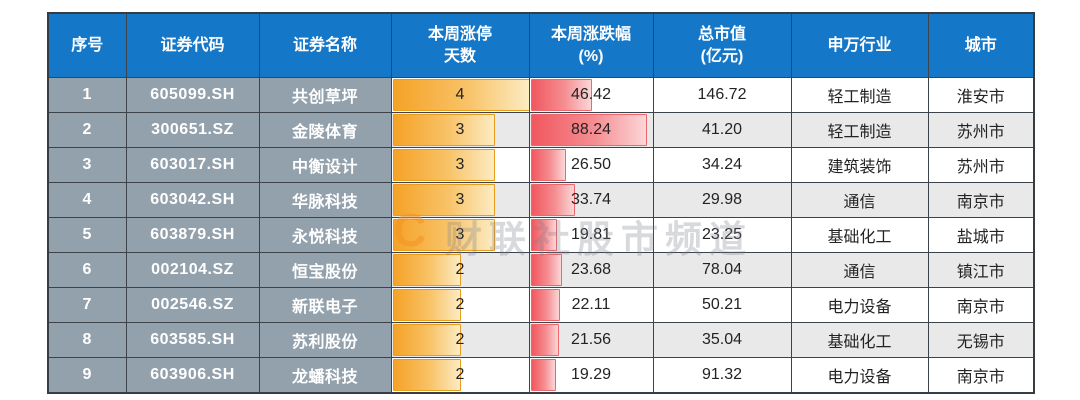 The image size is (1080, 400). I want to click on header-market-cap-line2: (亿元), so click(722, 56).